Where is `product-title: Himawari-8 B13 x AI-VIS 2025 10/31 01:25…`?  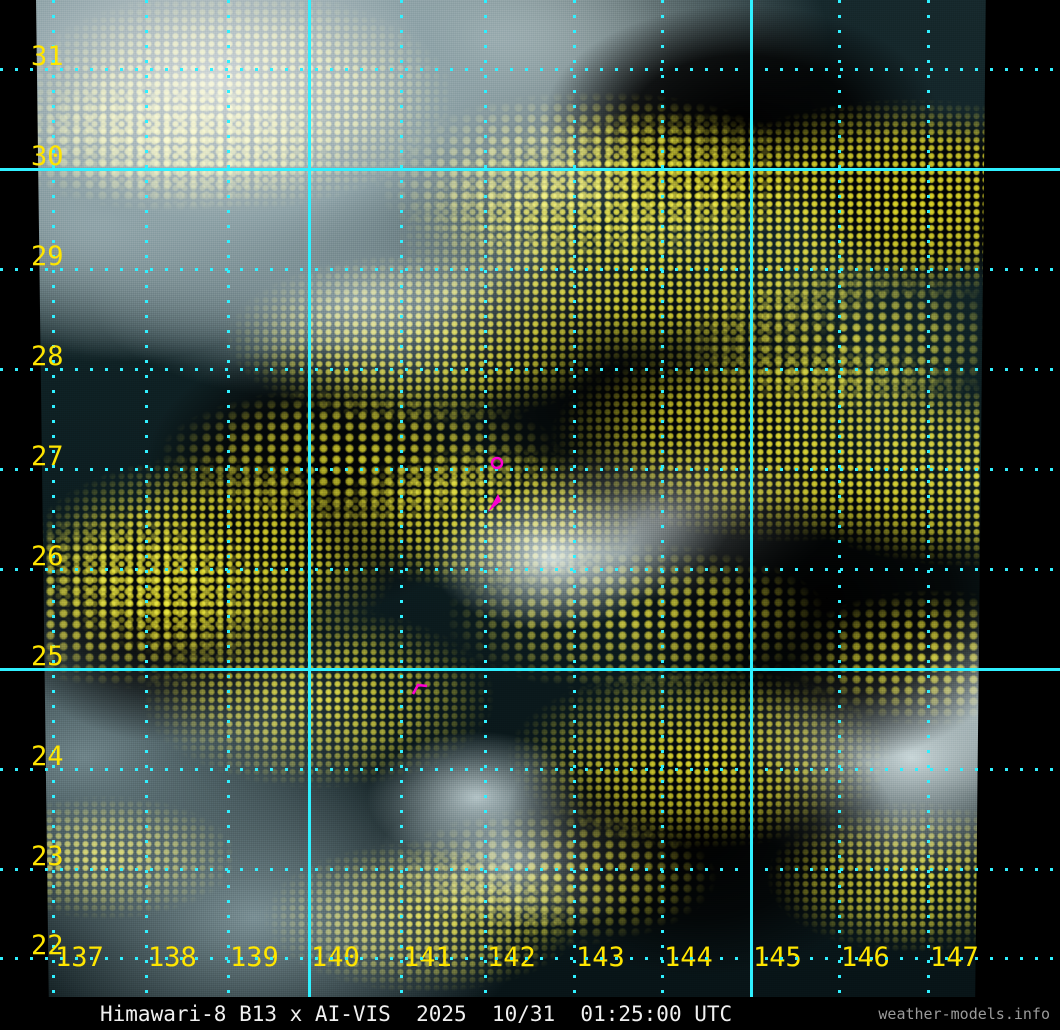 product-title: Himawari-8 B13 x AI-VIS 2025 10/31 01:25… is located at coordinates (416, 1014).